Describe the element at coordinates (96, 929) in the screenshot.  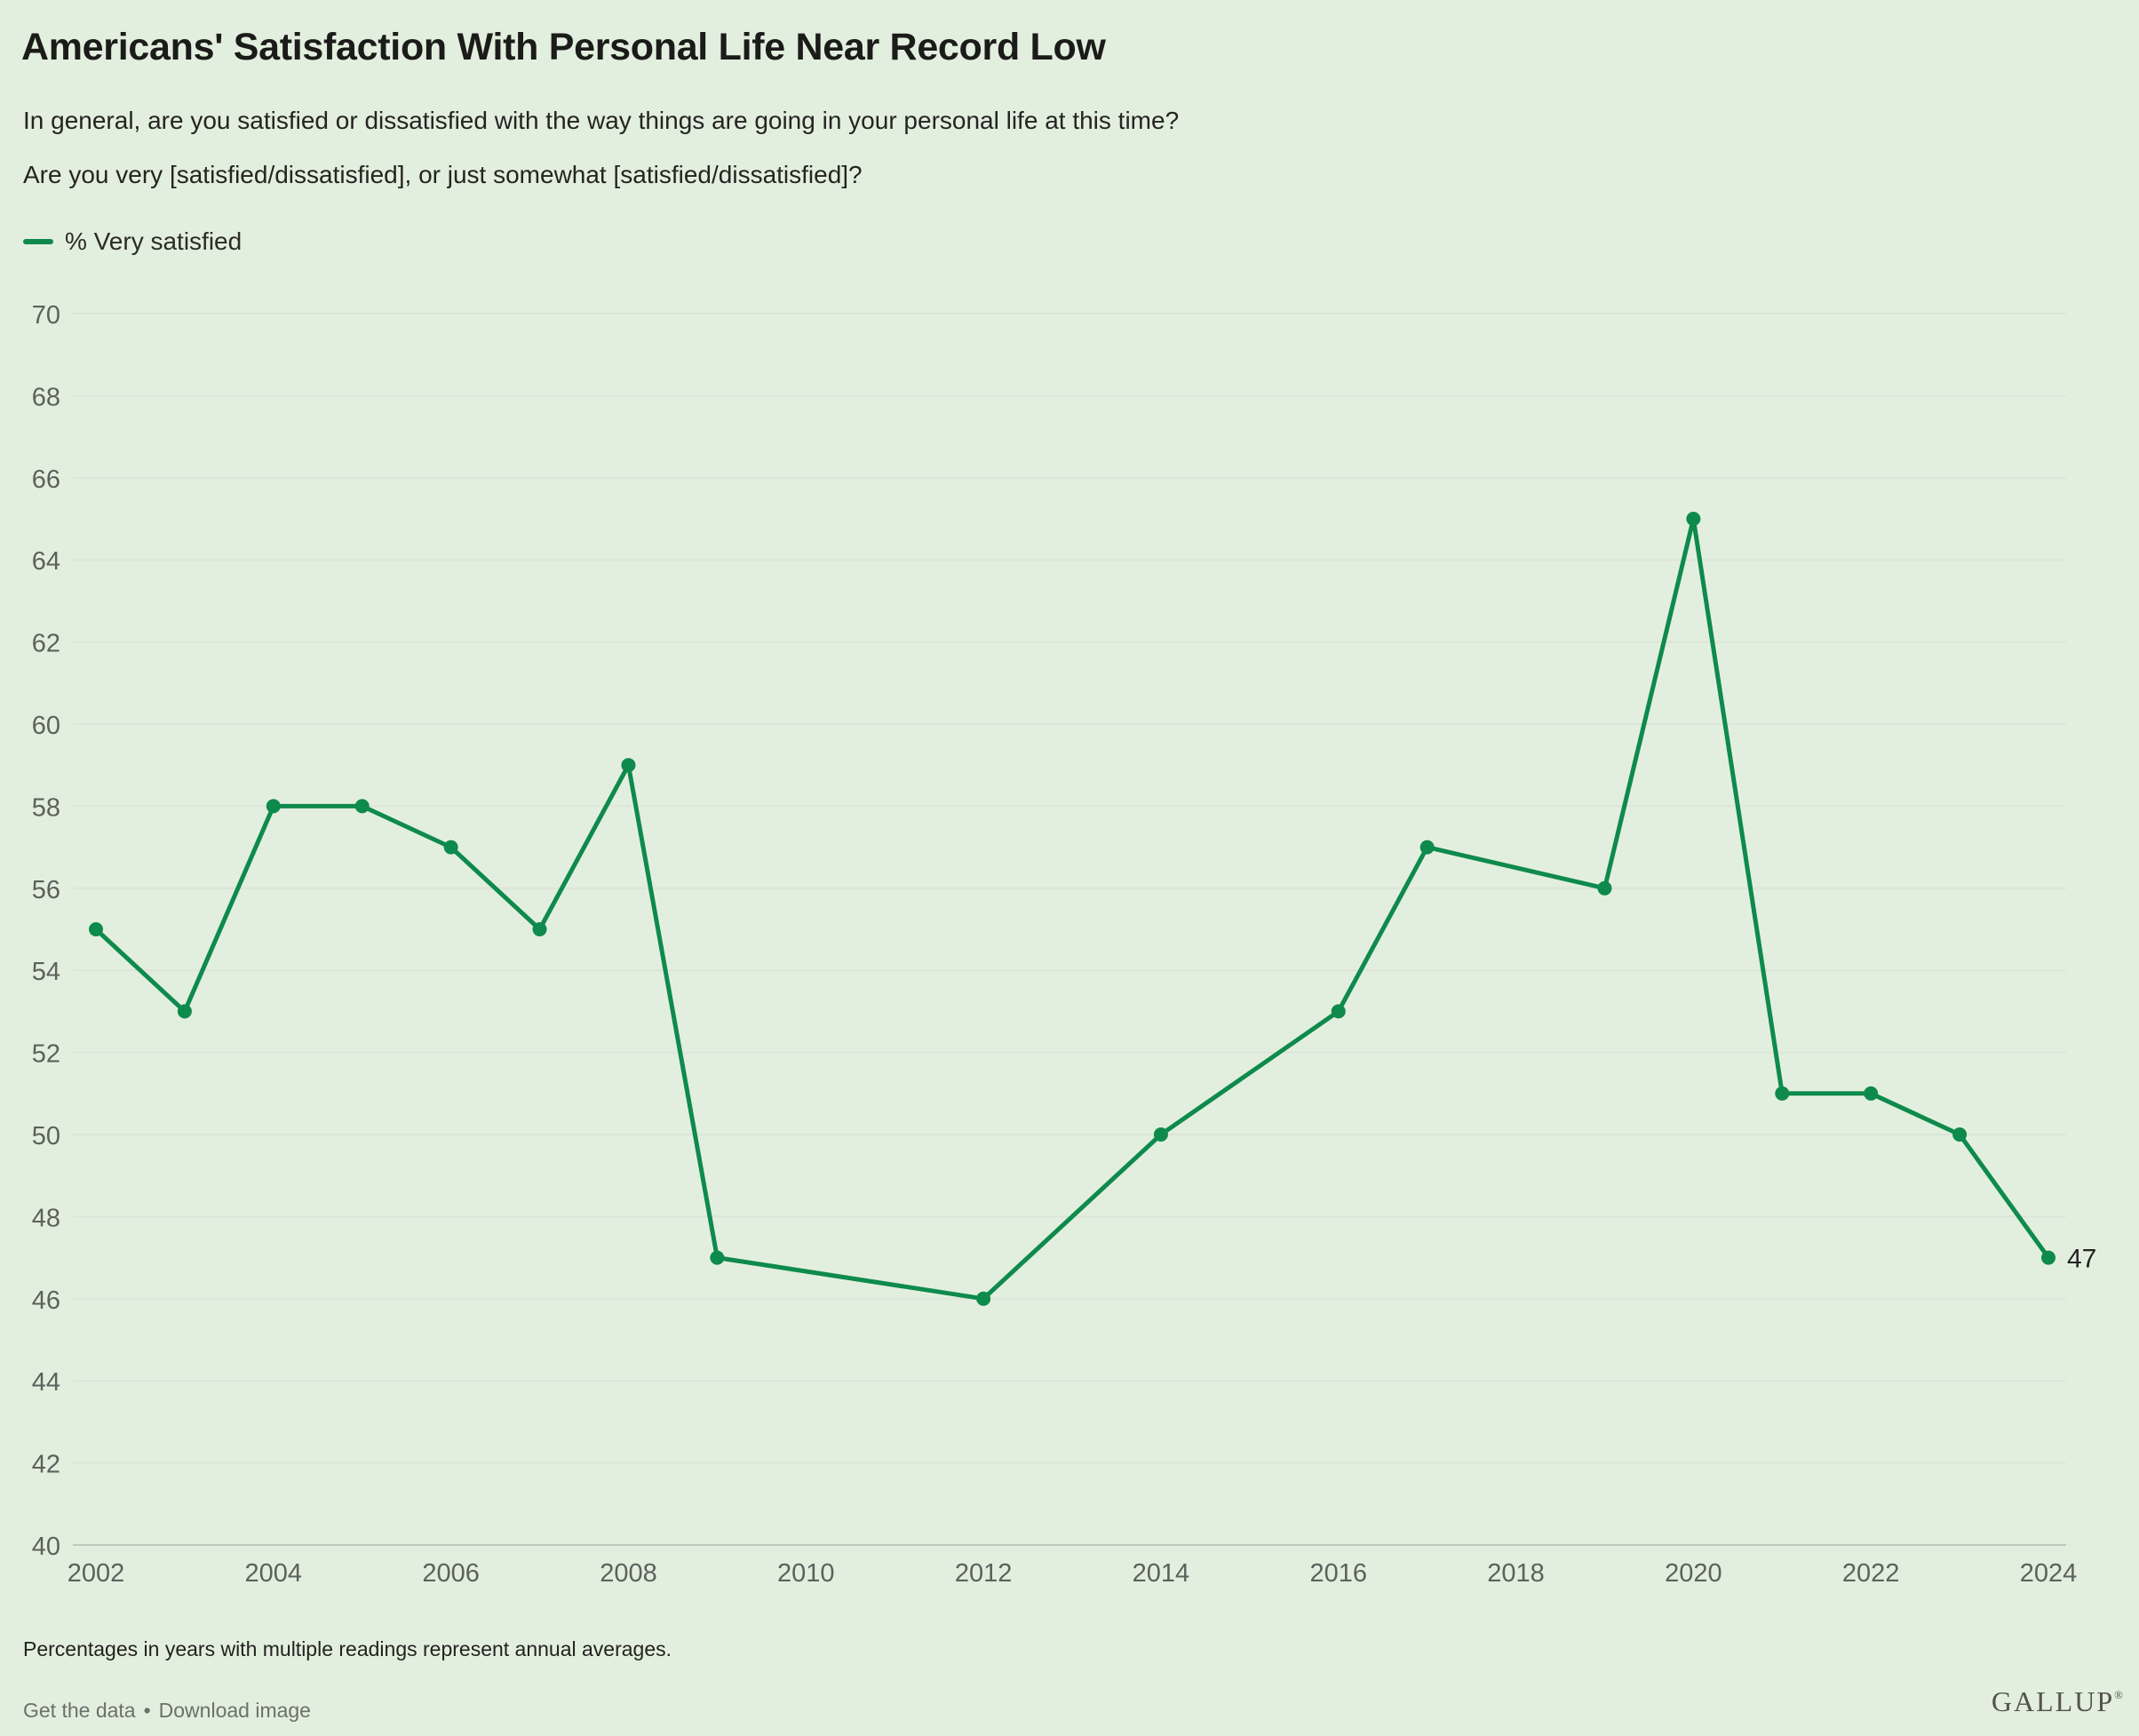
I see `data-point-2002` at that location.